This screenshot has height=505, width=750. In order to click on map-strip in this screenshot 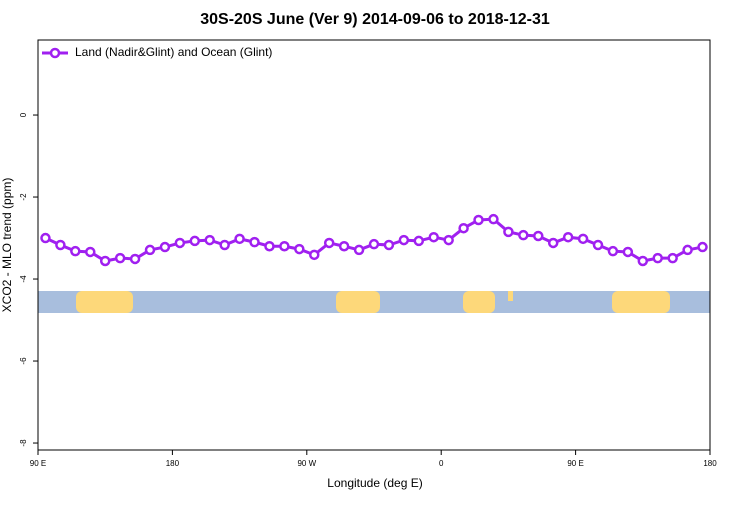, I will do `click(374, 302)`.